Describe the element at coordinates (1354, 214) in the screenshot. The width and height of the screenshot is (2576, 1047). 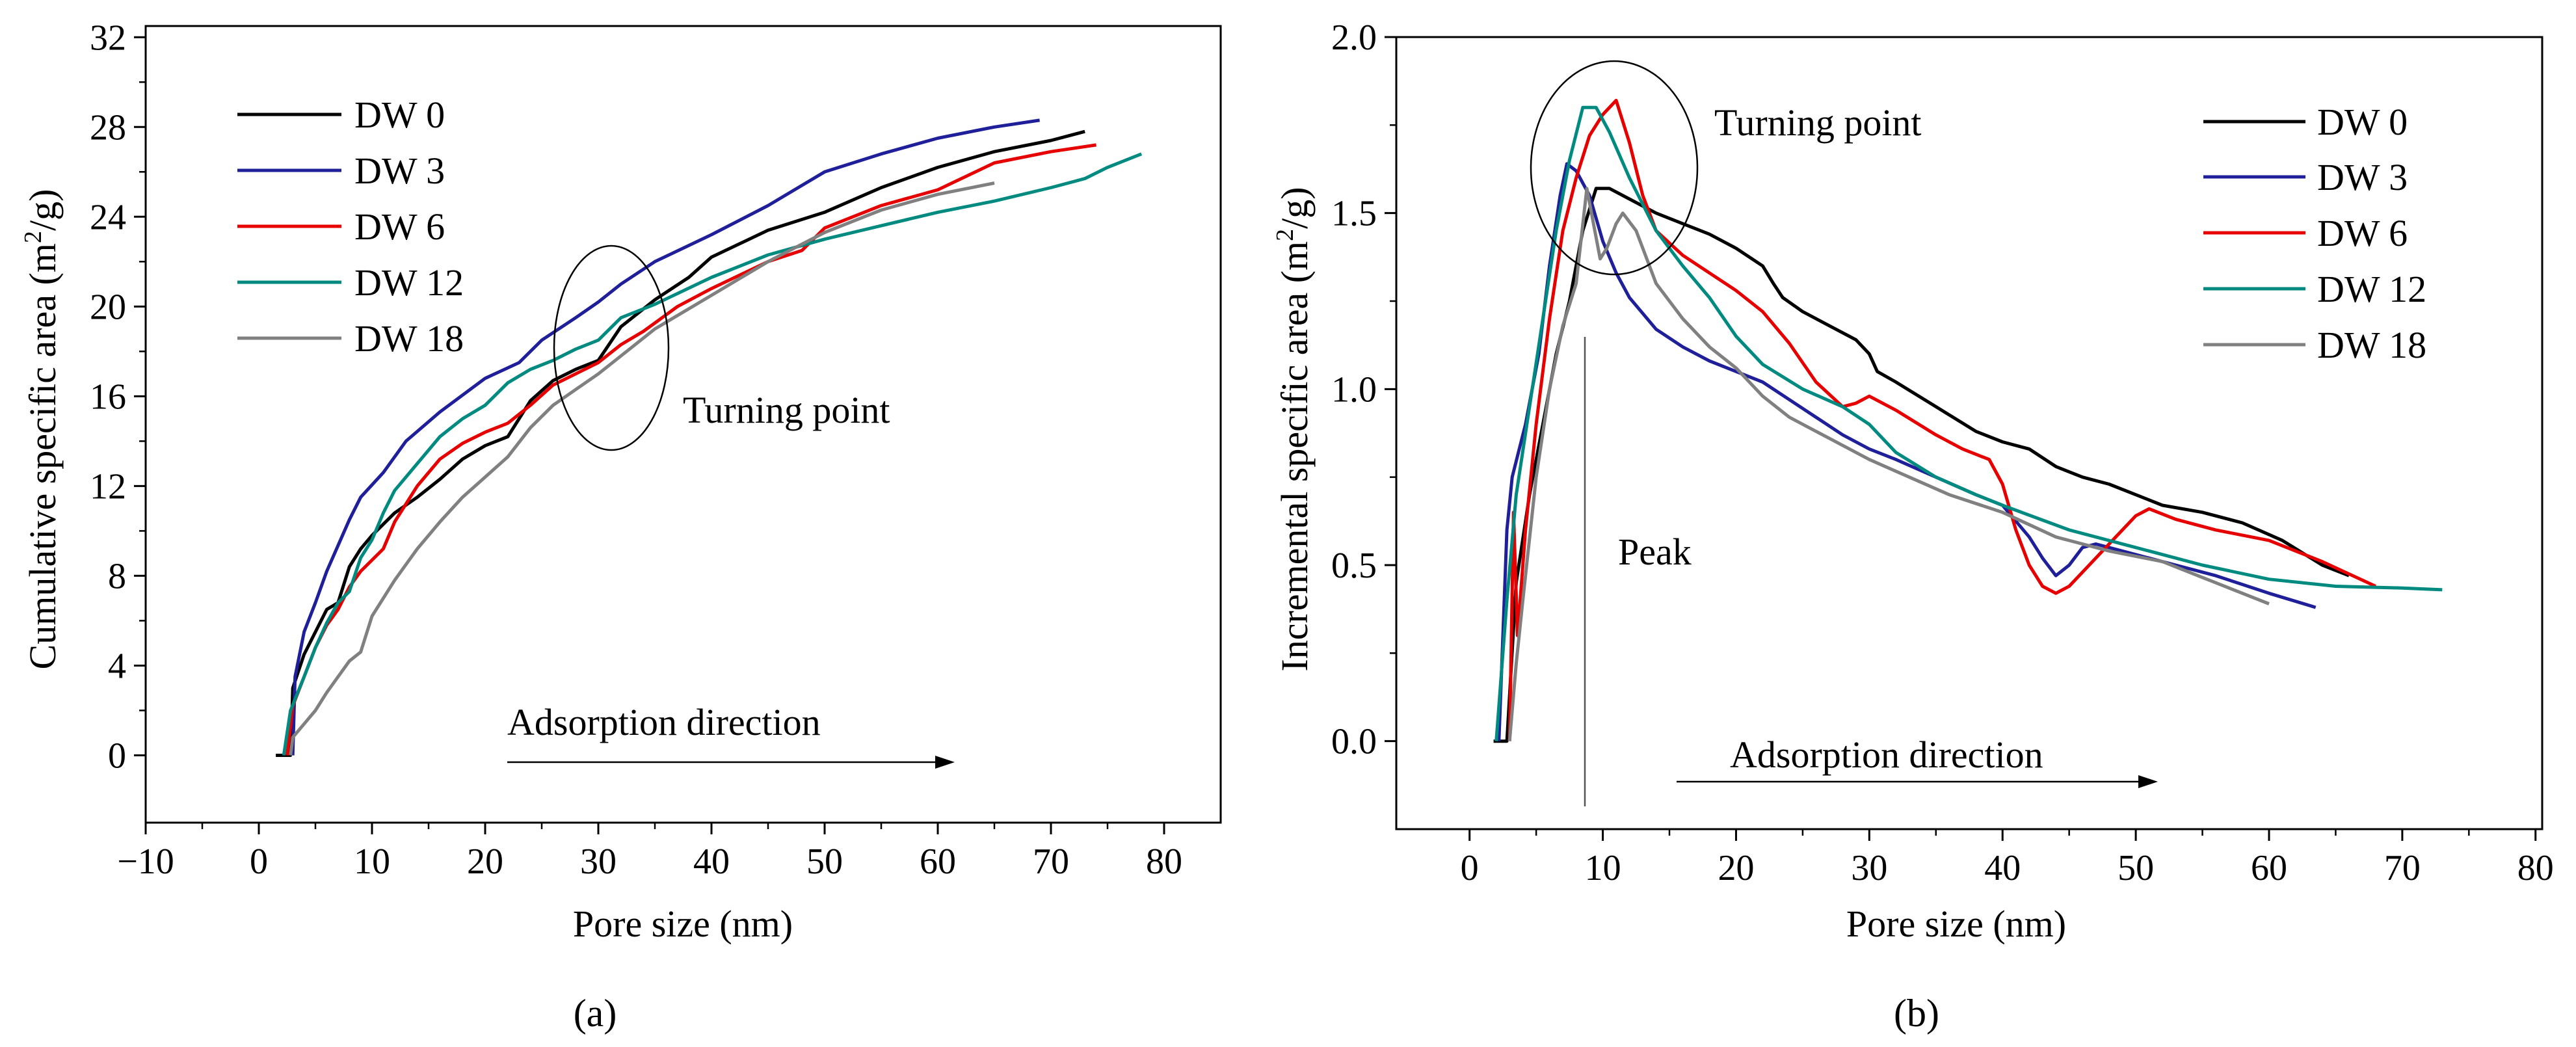
I see `plot-b-y-tick-label: 1.5` at that location.